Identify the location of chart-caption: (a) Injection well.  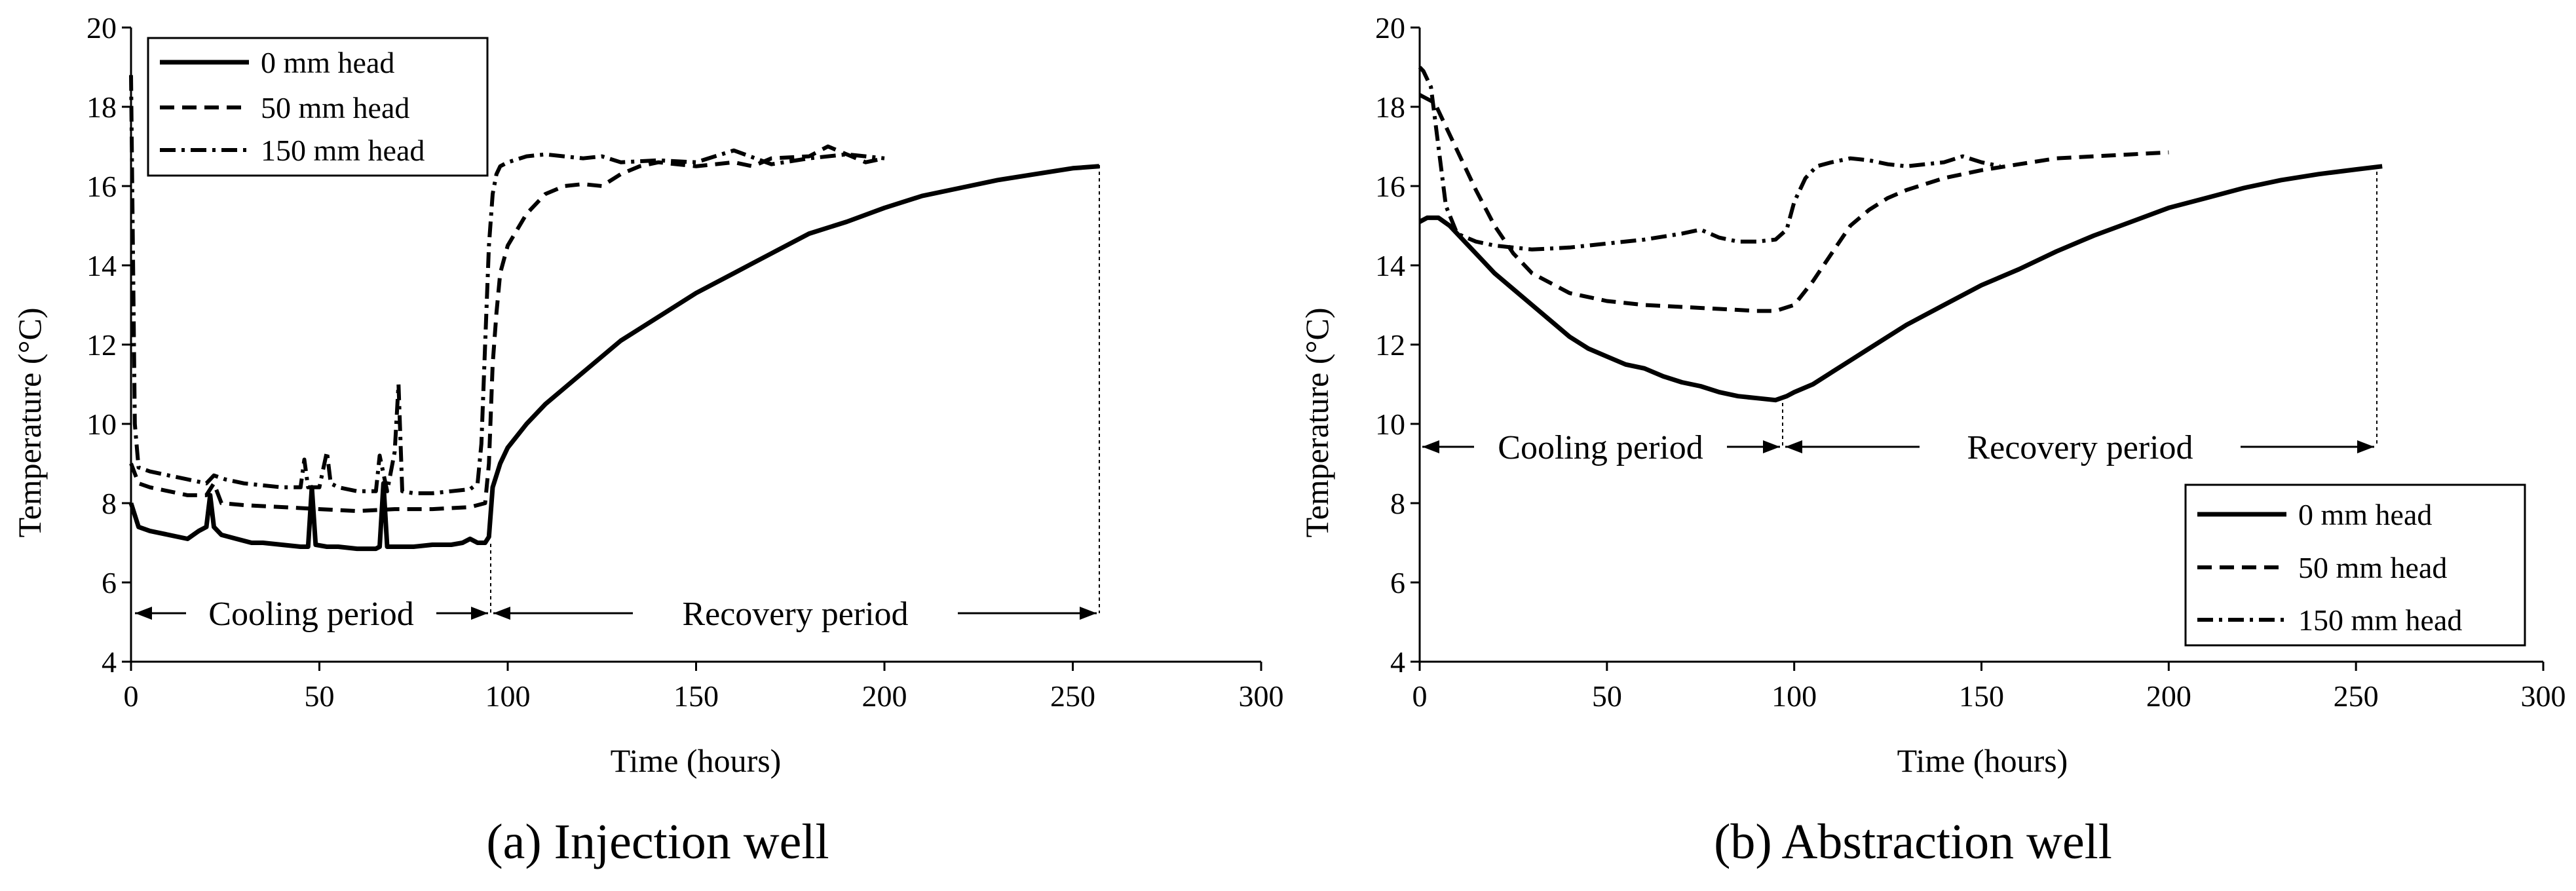
(657, 841).